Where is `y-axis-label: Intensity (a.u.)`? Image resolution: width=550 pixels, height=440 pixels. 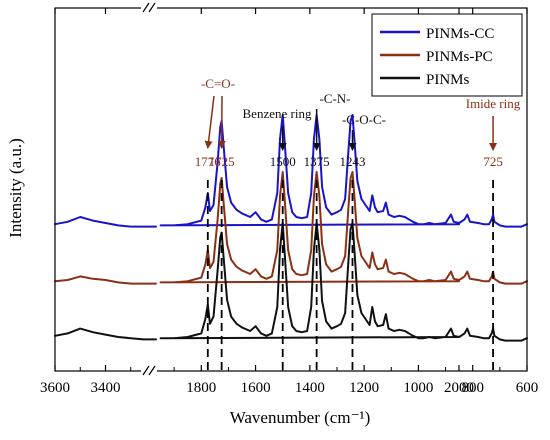 y-axis-label: Intensity (a.u.) is located at coordinates (15, 188).